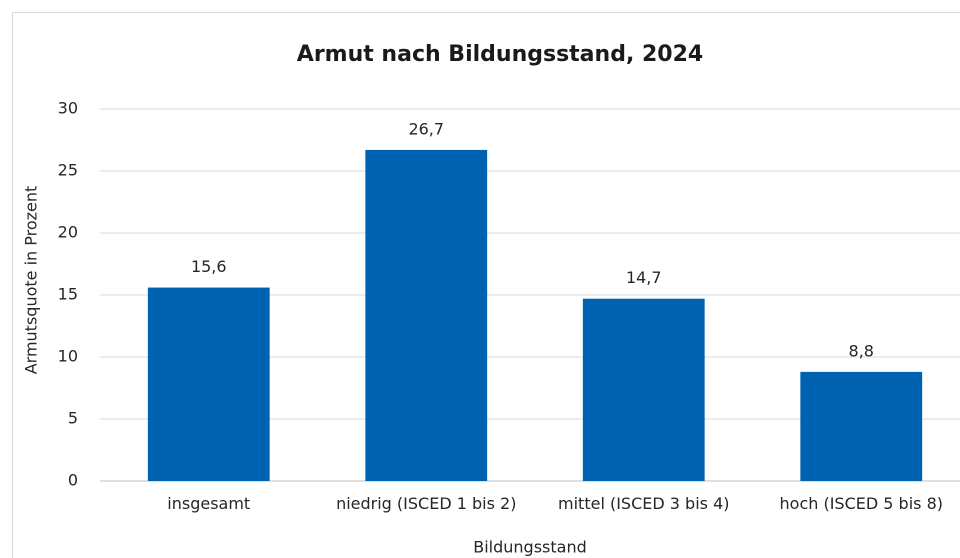 Image resolution: width=960 pixels, height=558 pixels. I want to click on x-tick-label: mittel (ISCED 3 bis 4), so click(644, 503).